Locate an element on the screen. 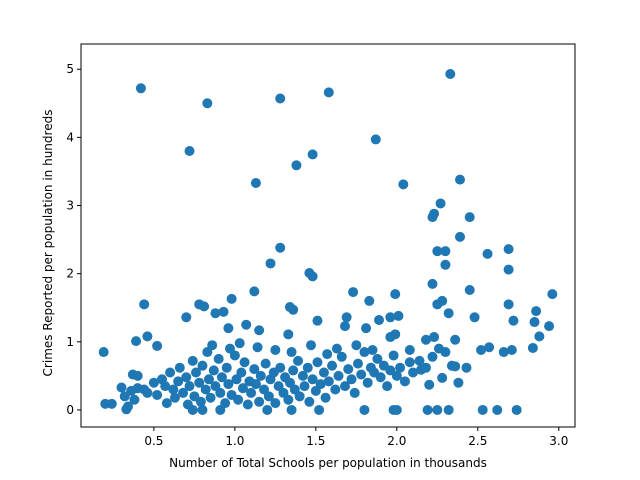 This screenshot has height=480, width=640. y-tick-label: 5 is located at coordinates (70, 69).